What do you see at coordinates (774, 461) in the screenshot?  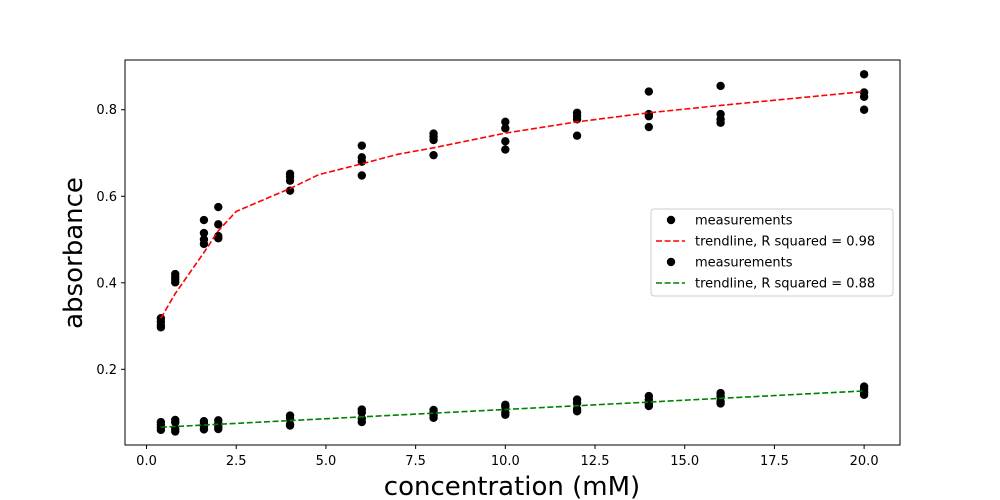 I see `x-tick-label: 17.5` at bounding box center [774, 461].